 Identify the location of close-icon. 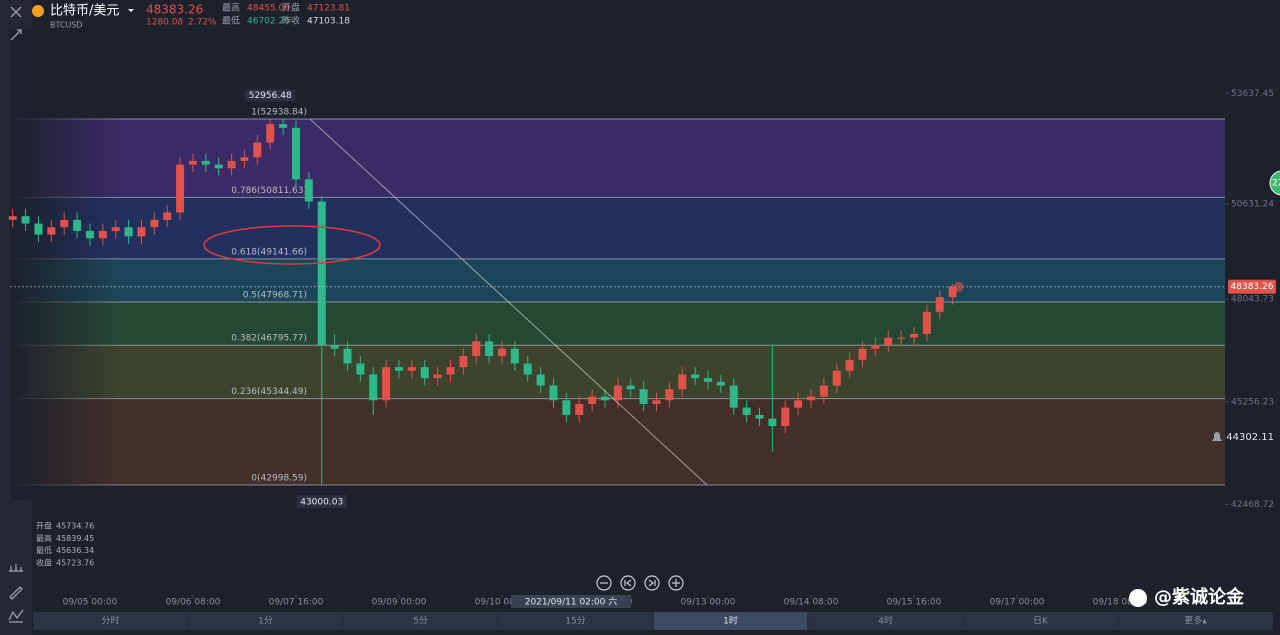
(16, 12).